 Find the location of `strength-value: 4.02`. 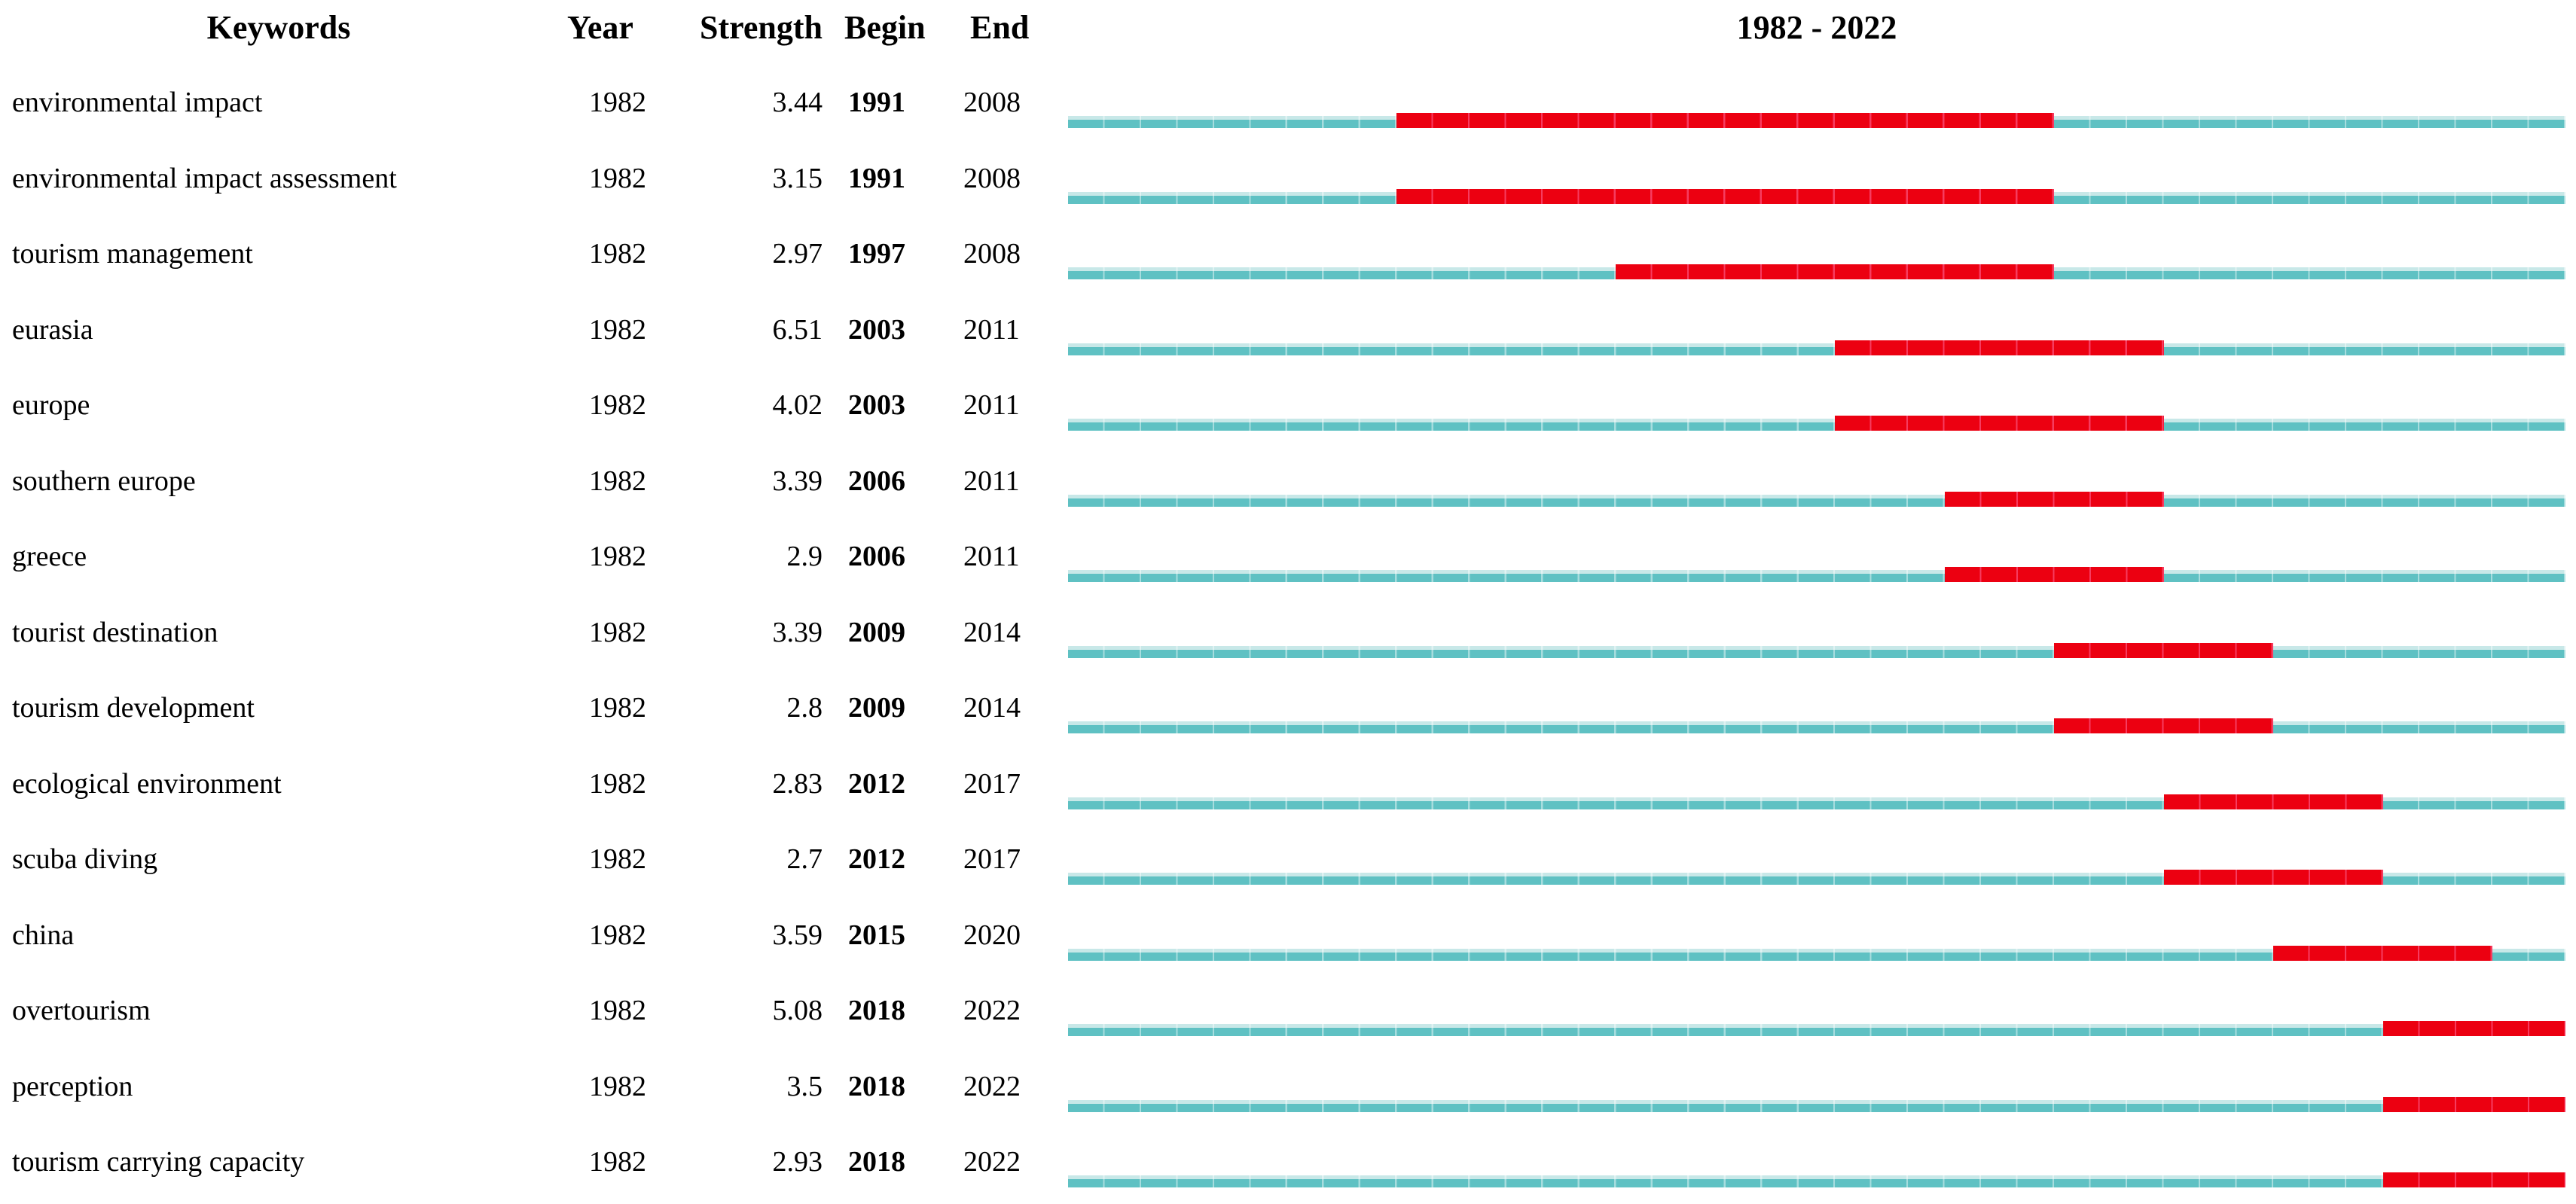

strength-value: 4.02 is located at coordinates (798, 405).